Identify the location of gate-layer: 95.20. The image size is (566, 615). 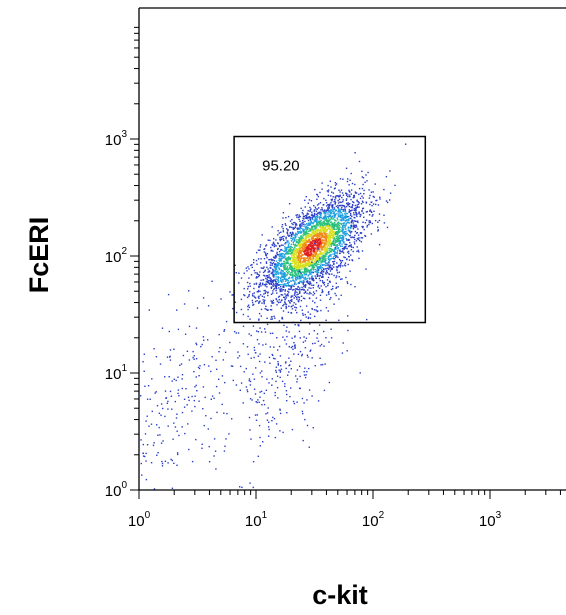
(330, 229).